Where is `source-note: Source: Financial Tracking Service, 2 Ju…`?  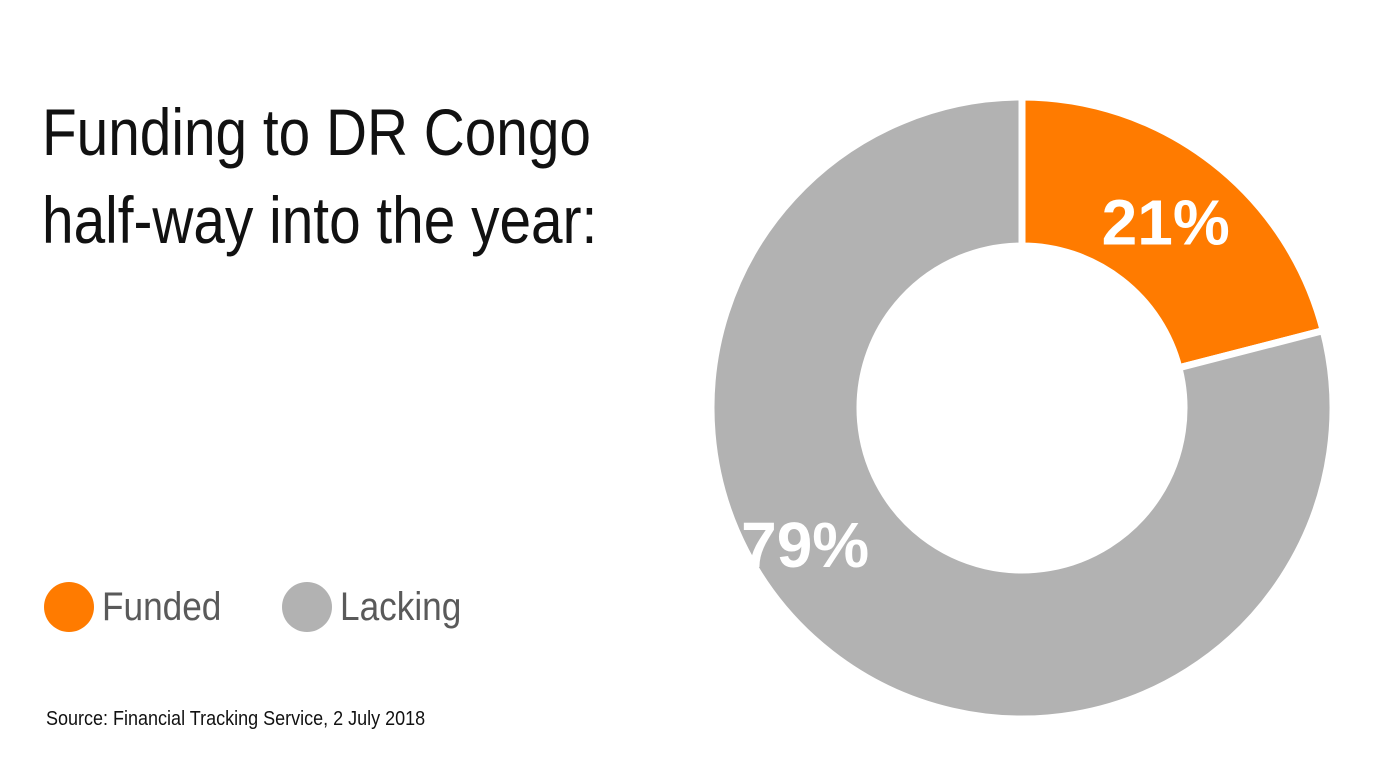 source-note: Source: Financial Tracking Service, 2 Ju… is located at coordinates (236, 719).